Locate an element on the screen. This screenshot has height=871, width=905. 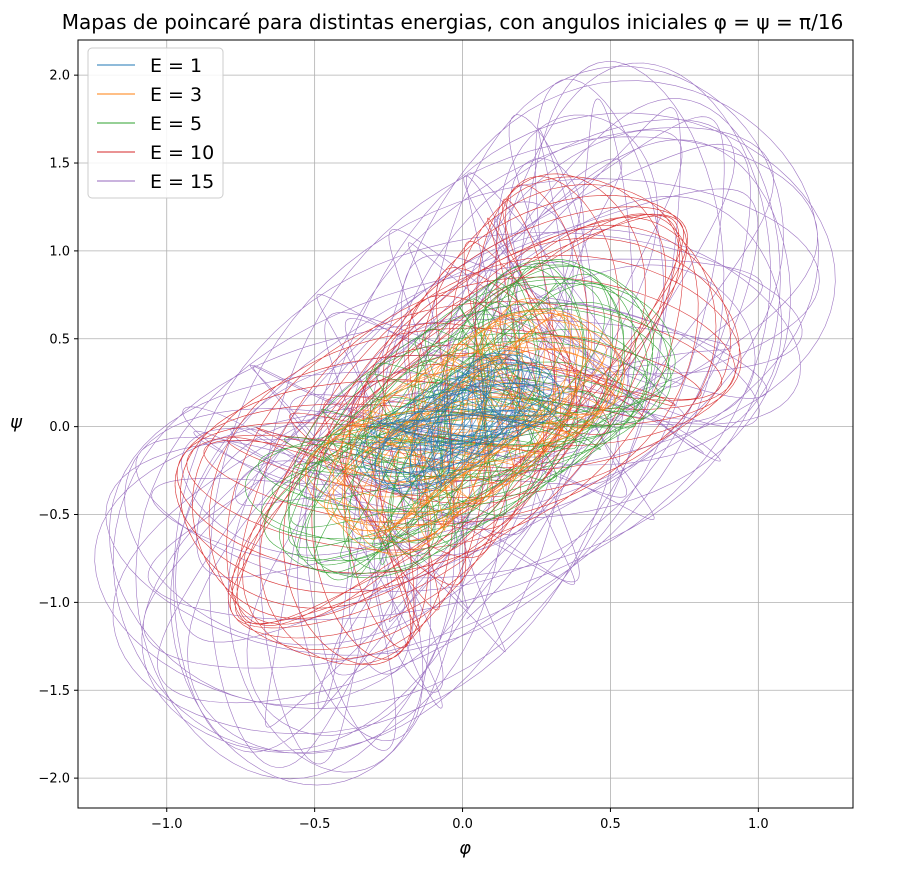
legend-box is located at coordinates (155, 123).